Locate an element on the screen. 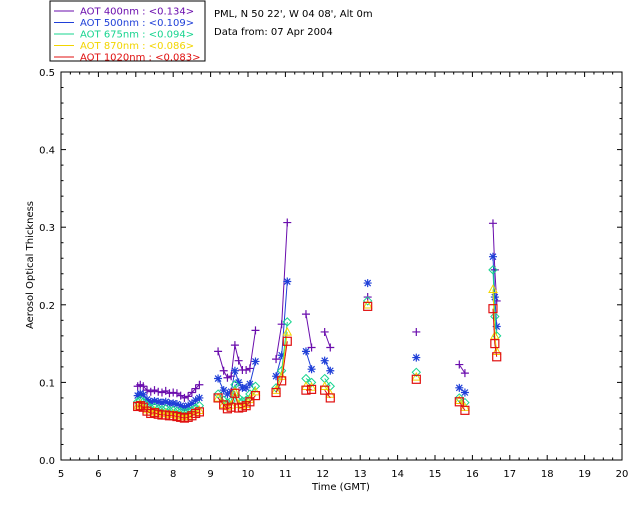 This screenshot has height=512, width=640. legend-label: AOT 400nm : <0.134> is located at coordinates (137, 12).